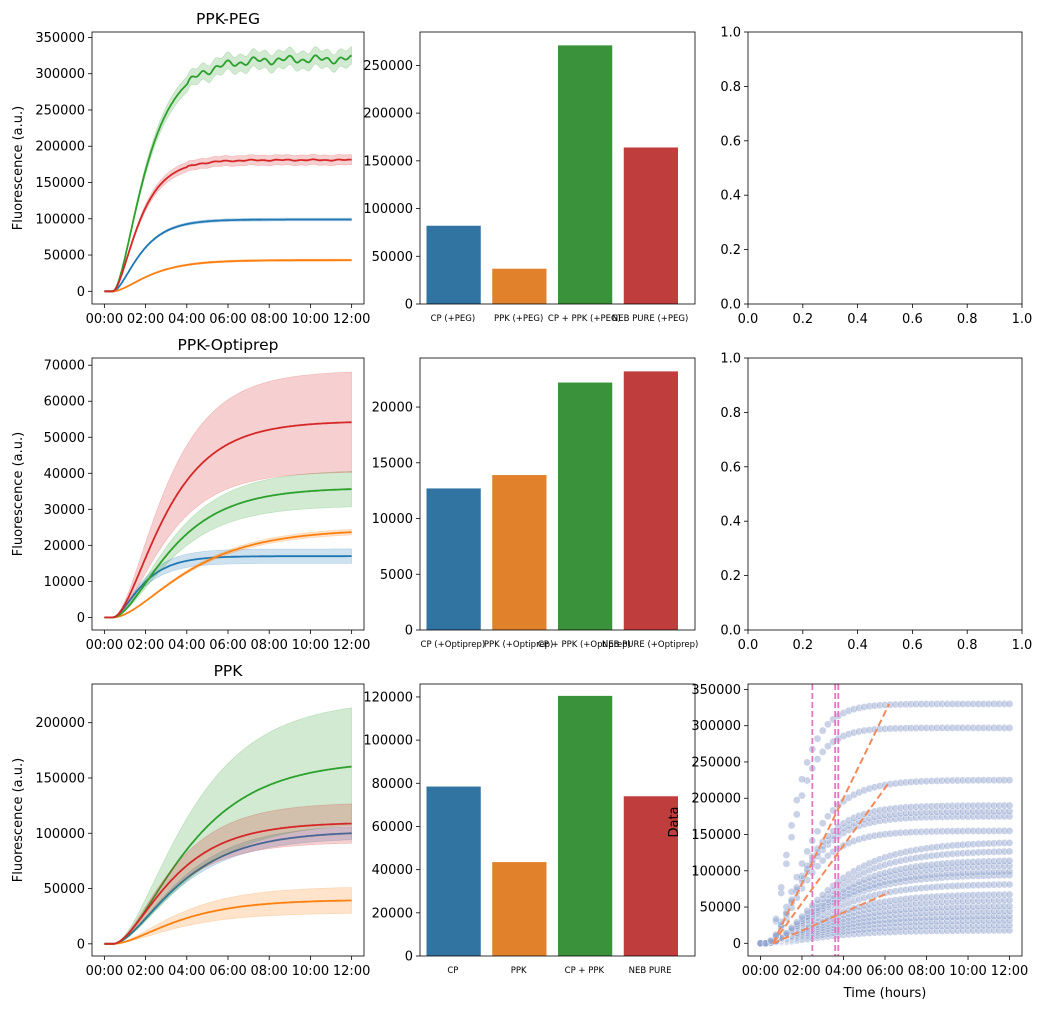 The width and height of the screenshot is (1042, 1009). Describe the element at coordinates (392, 784) in the screenshot. I see `y-tick-label: 80000` at that location.